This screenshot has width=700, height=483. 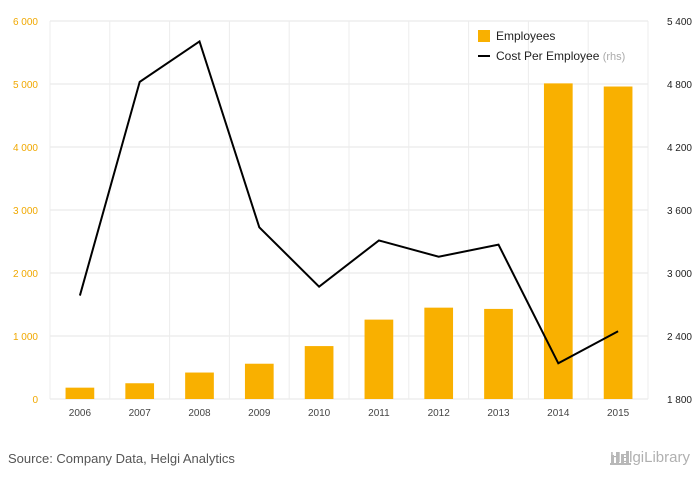 I want to click on x-tick-label: 2010, so click(x=319, y=413).